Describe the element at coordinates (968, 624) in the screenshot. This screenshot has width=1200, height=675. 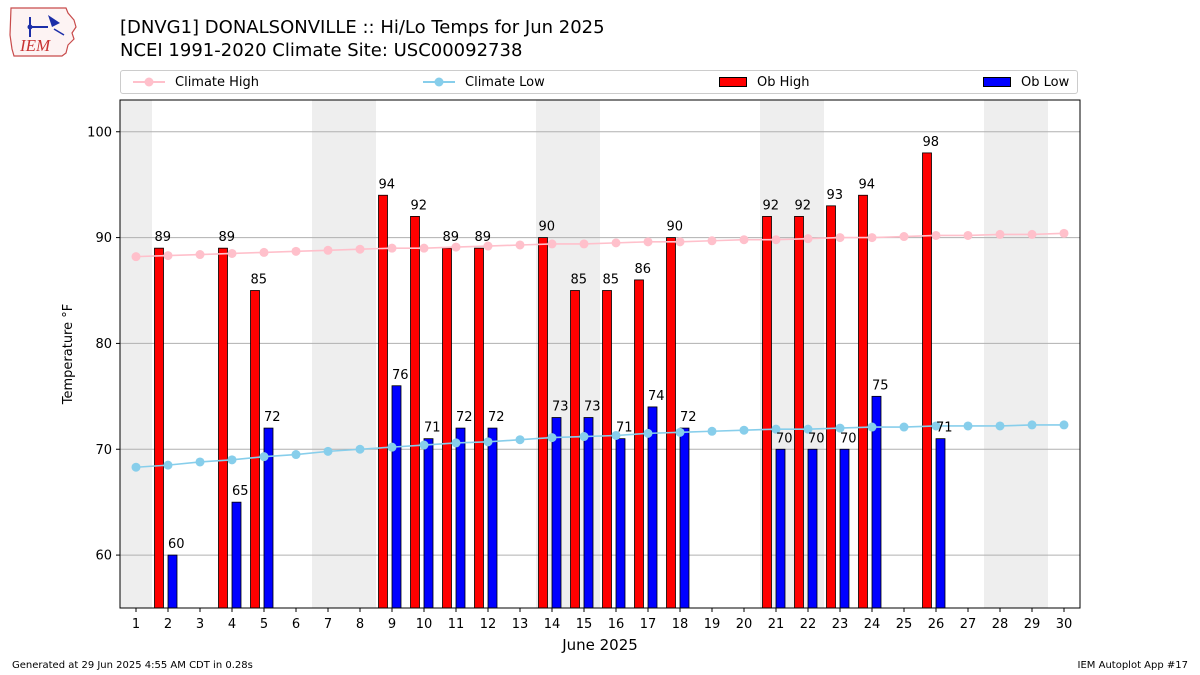
I see `x-tick-label: 27` at that location.